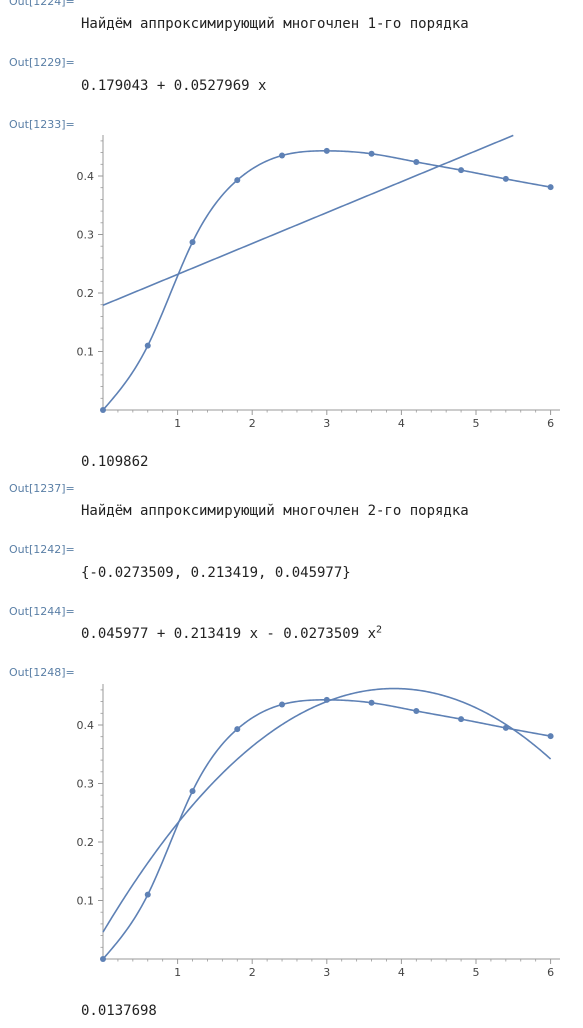 The width and height of the screenshot is (583, 1028). What do you see at coordinates (115, 462) in the screenshot?
I see `residual-value: 0.109862` at bounding box center [115, 462].